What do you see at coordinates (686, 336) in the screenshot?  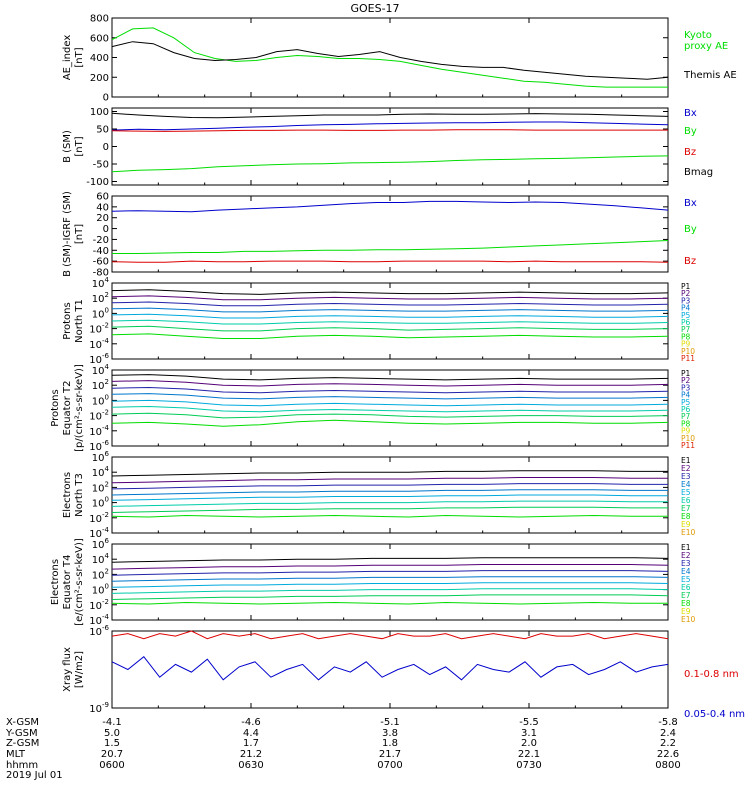 I see `legend-entry: P8` at bounding box center [686, 336].